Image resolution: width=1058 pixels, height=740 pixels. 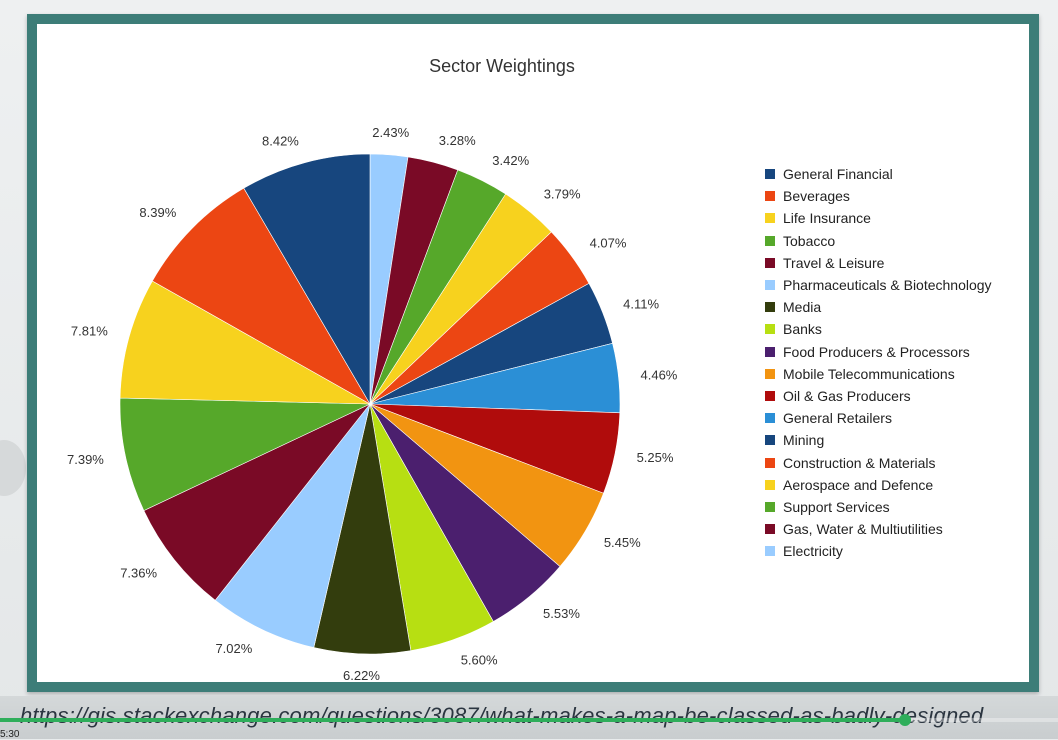 I want to click on pie-data-label-14: 7.39%, so click(x=85, y=459).